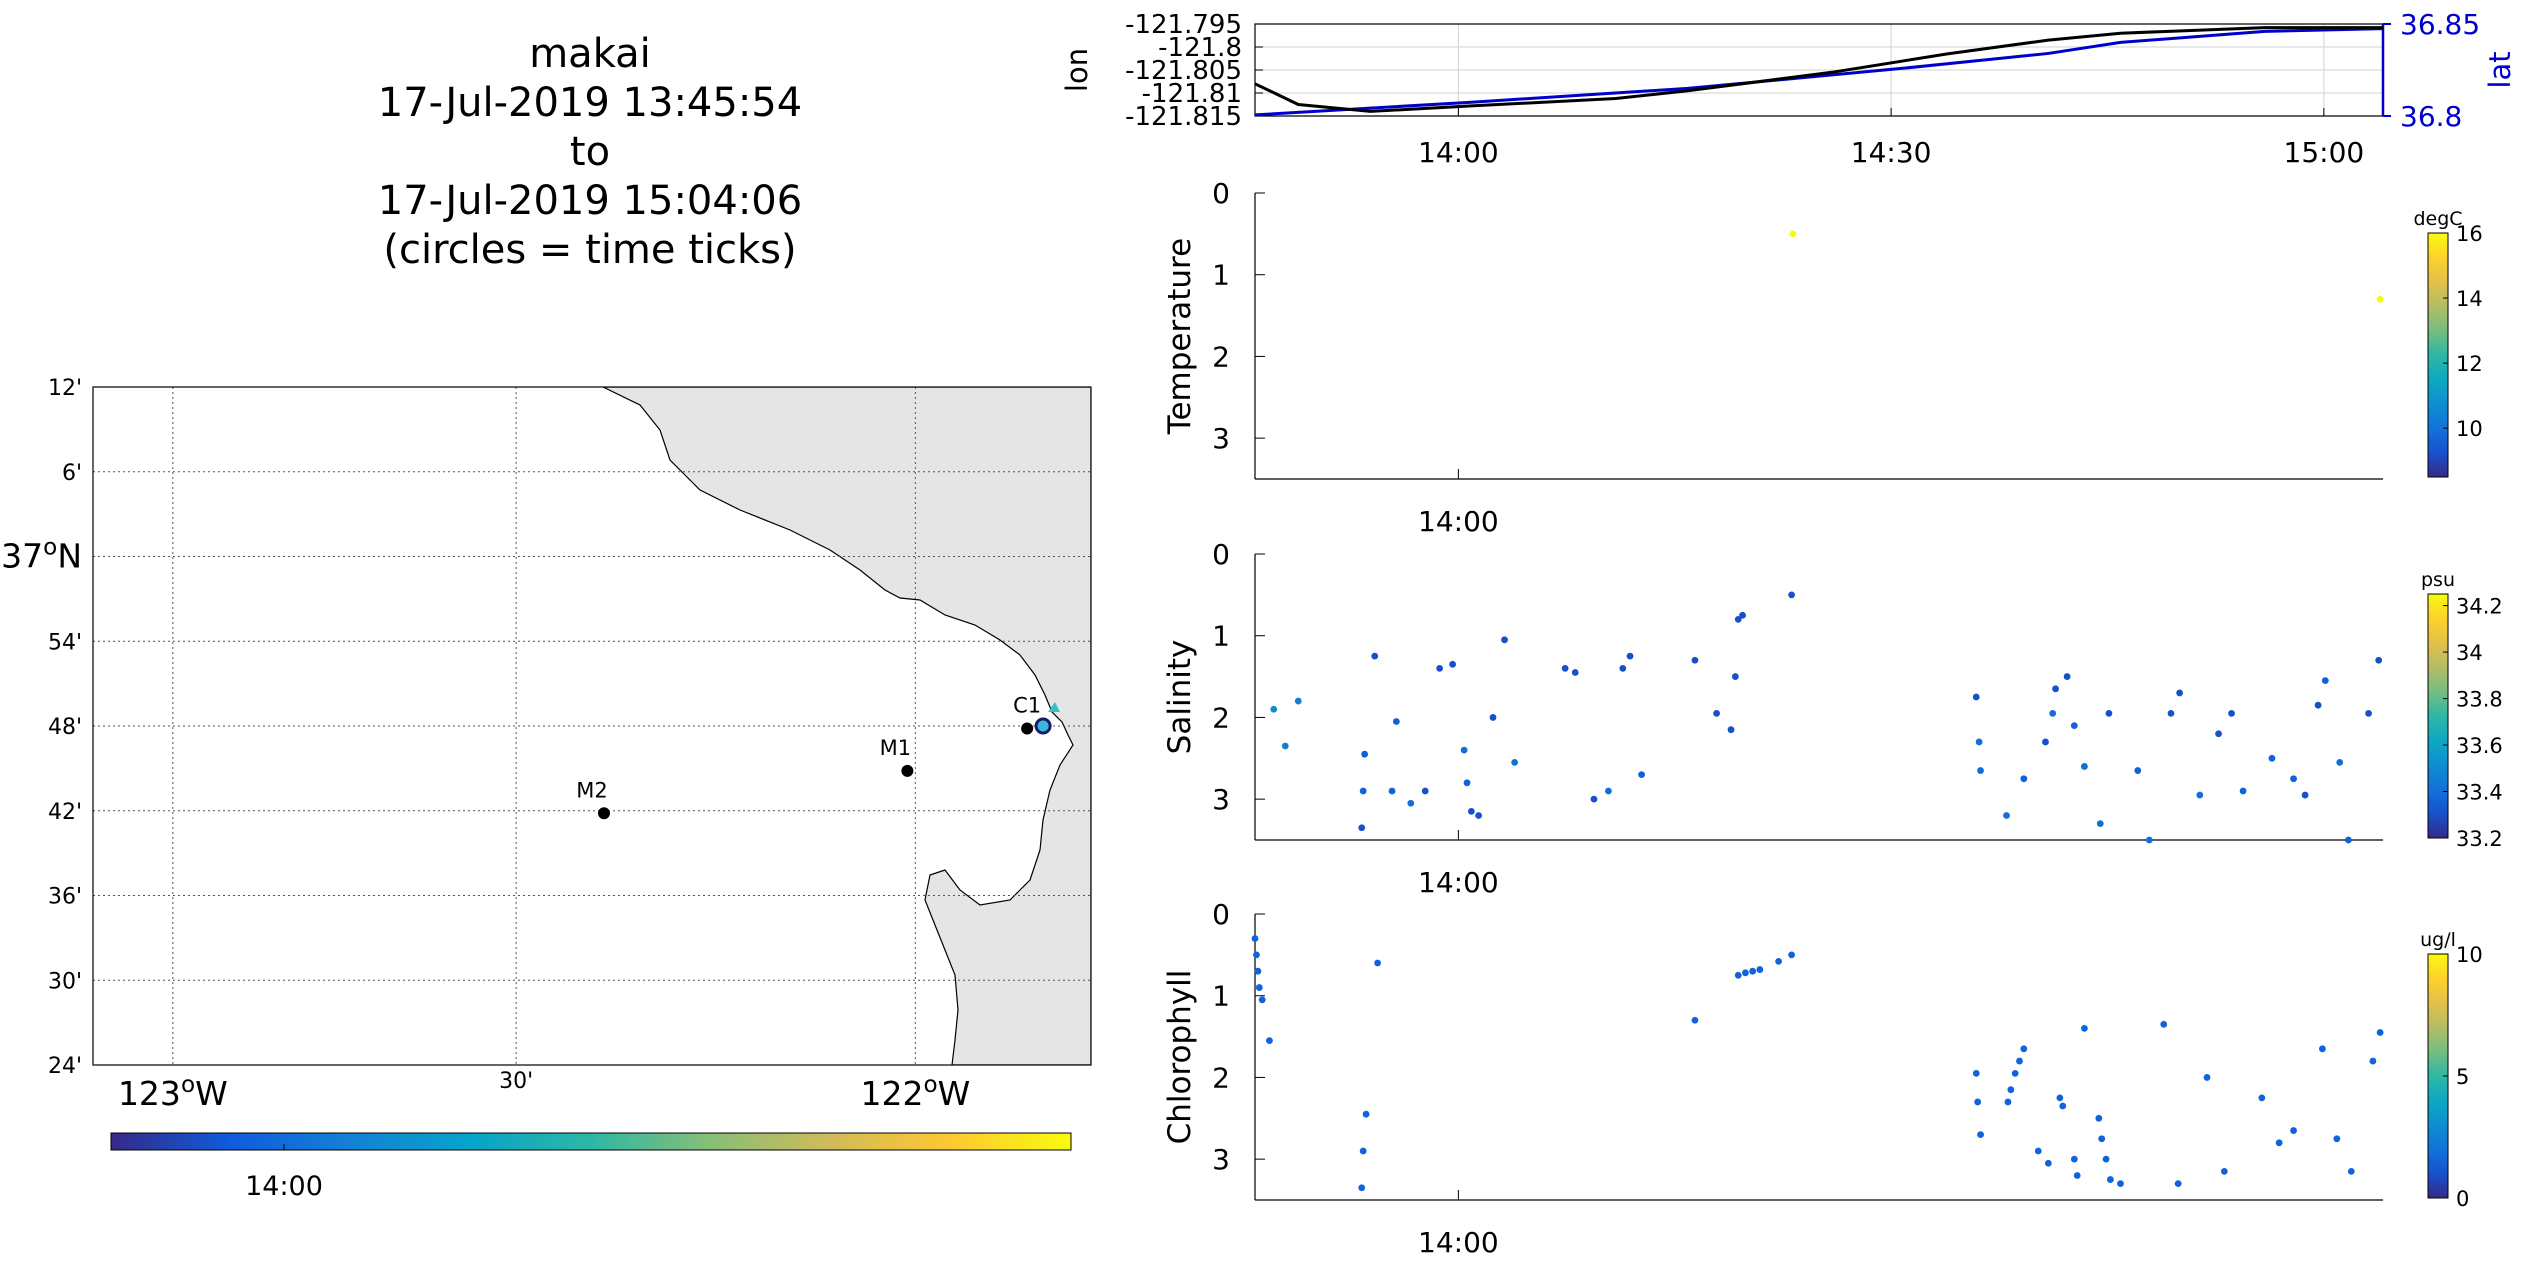  What do you see at coordinates (2438, 355) in the screenshot?
I see `temperature-colorbar` at bounding box center [2438, 355].